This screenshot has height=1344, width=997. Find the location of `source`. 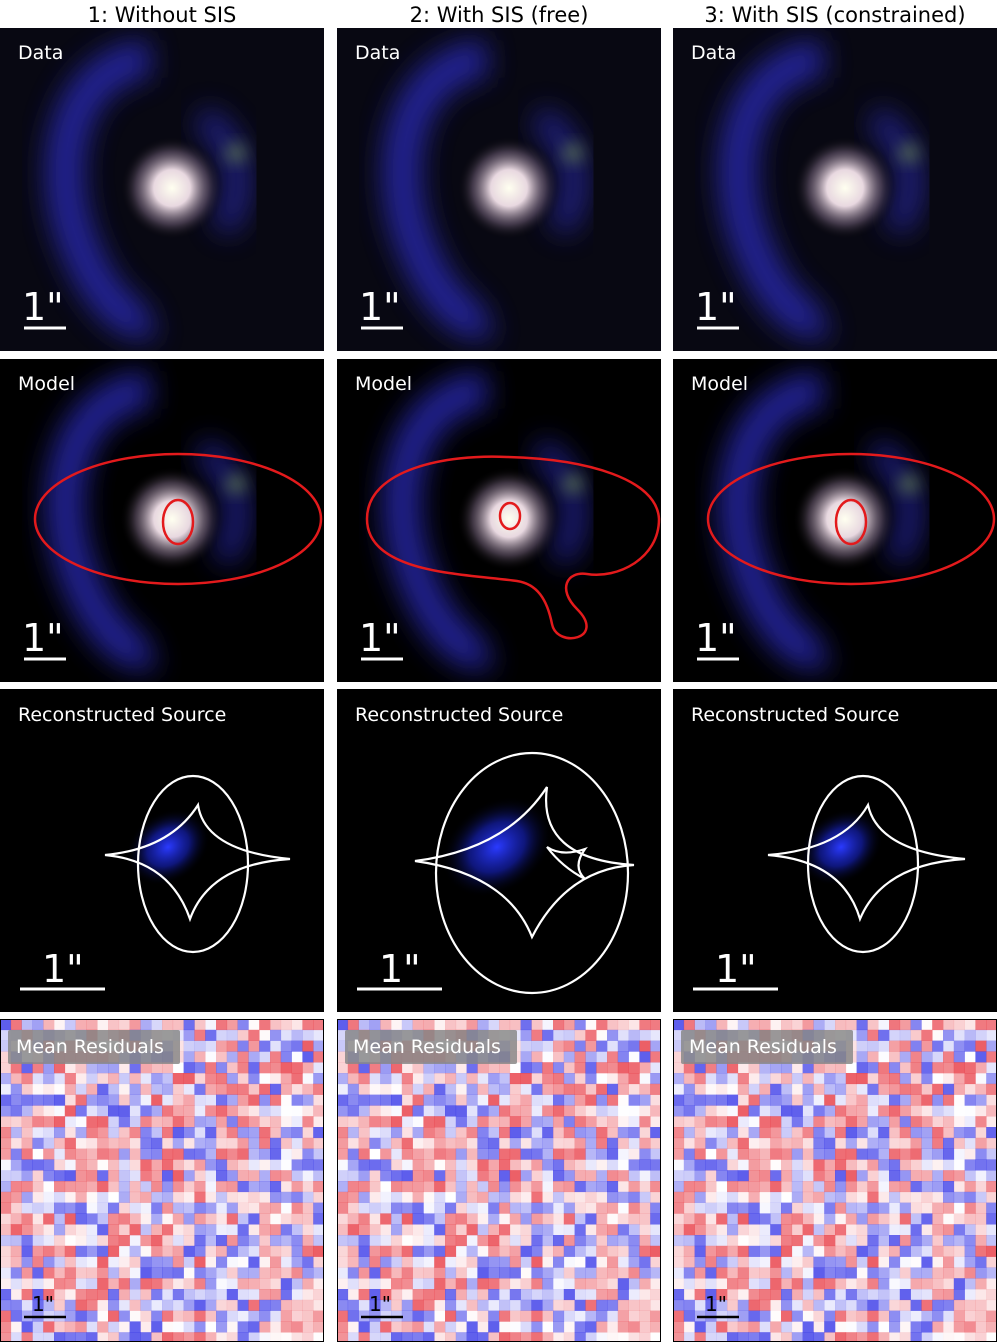

source is located at coordinates (841, 847).